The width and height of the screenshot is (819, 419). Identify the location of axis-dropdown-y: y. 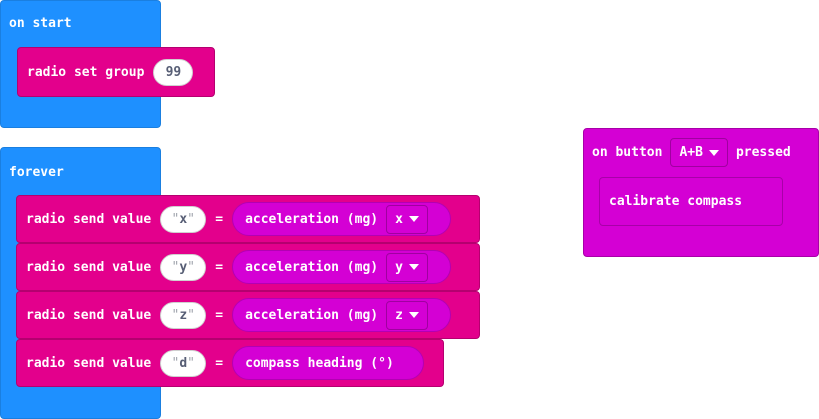
(407, 267).